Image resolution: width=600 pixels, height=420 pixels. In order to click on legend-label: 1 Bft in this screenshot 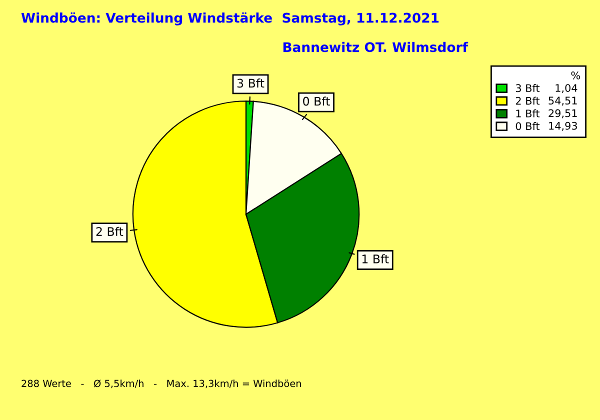, I will do `click(528, 113)`.